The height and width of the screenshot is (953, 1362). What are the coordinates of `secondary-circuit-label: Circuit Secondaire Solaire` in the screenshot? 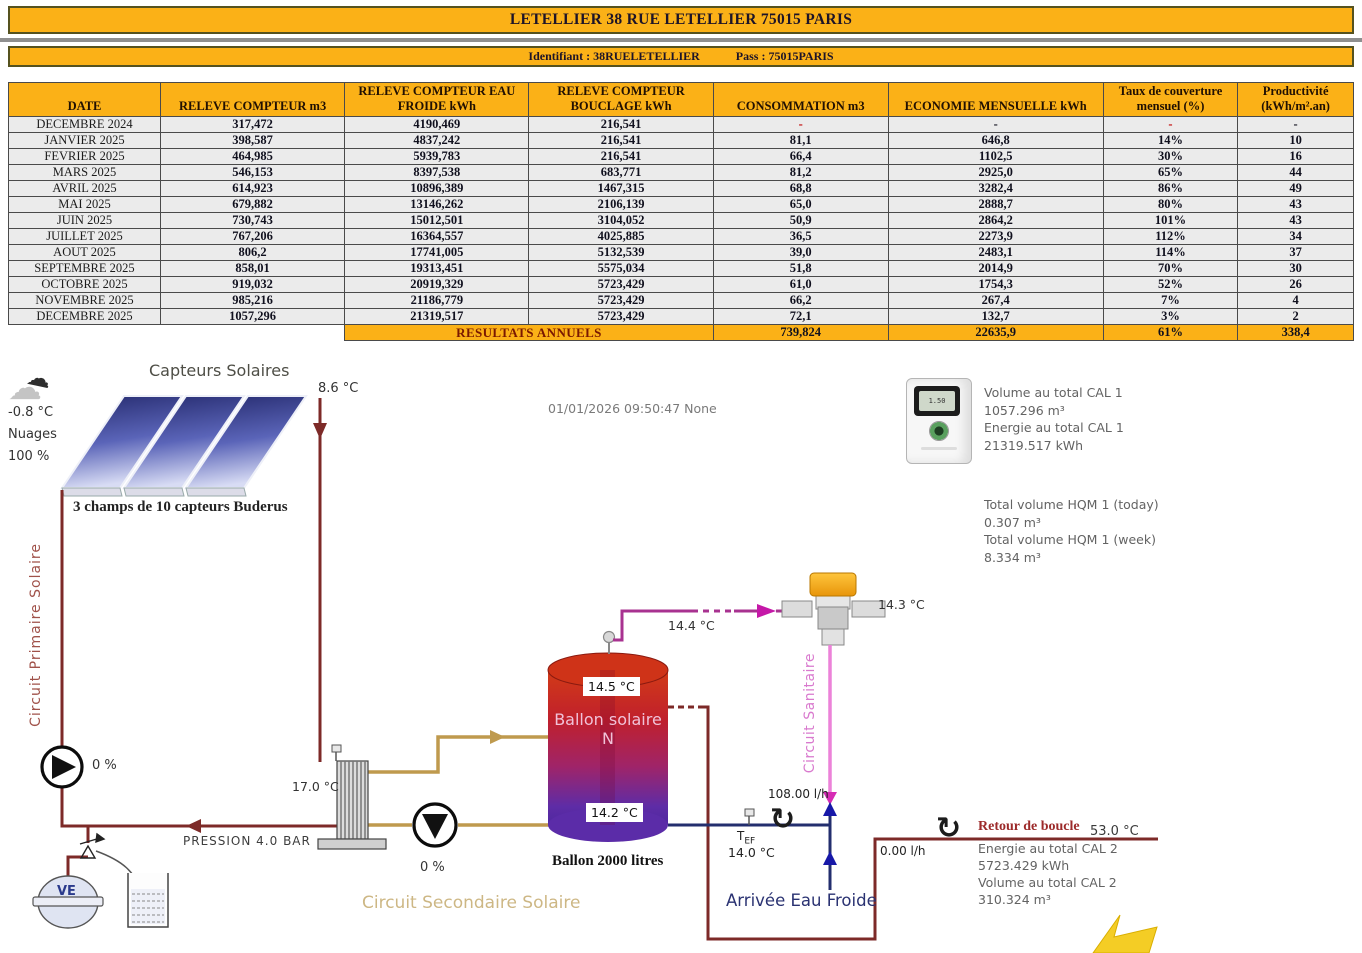 It's located at (471, 903).